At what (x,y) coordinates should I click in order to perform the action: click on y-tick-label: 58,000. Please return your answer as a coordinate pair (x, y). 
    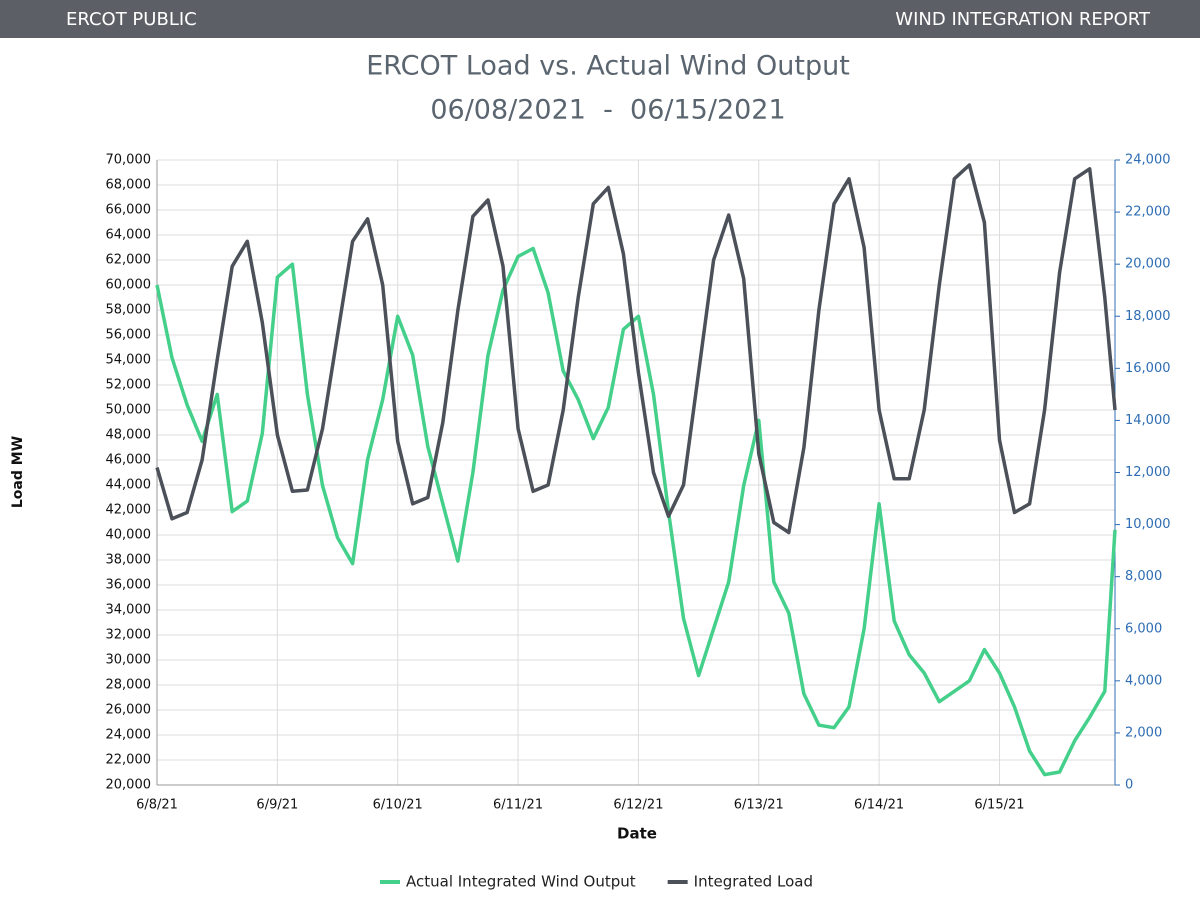
    Looking at the image, I should click on (129, 310).